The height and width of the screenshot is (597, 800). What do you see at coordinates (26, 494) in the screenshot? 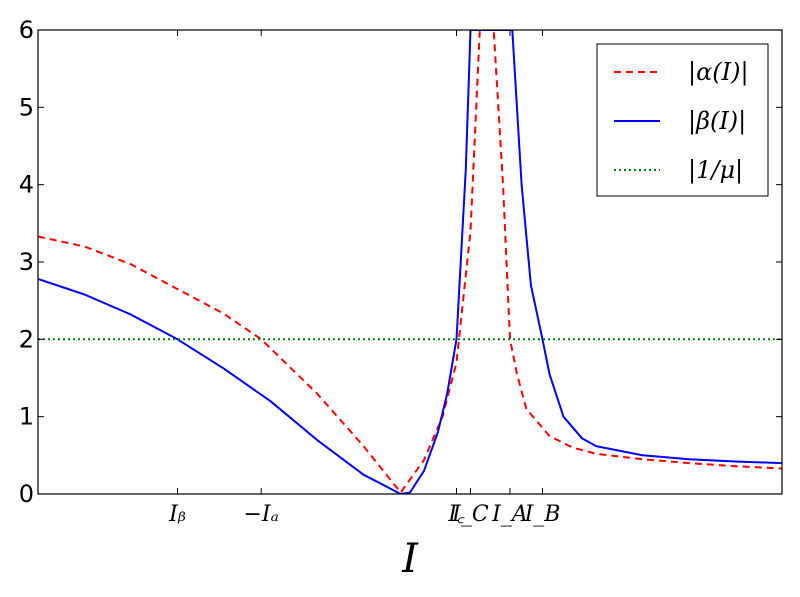
I see `y-tick-label: 0` at bounding box center [26, 494].